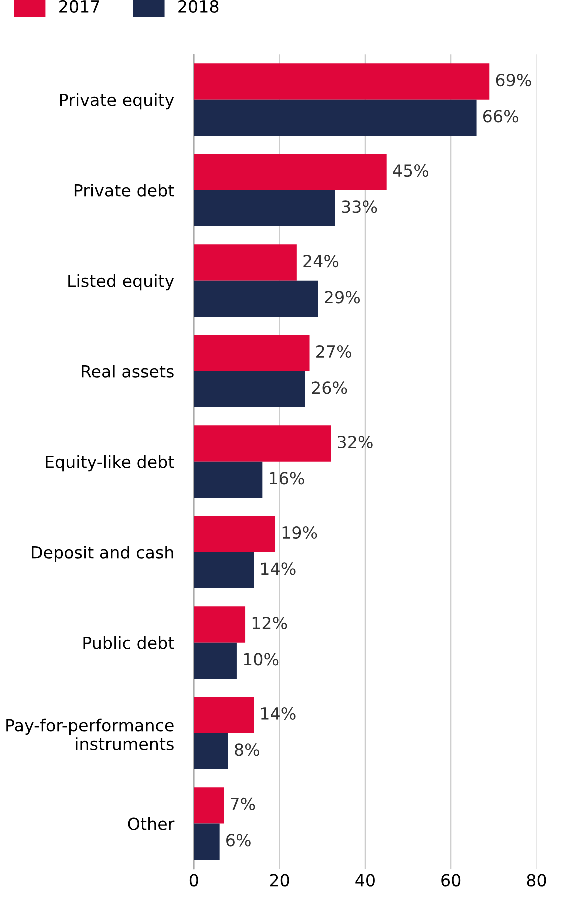 The image size is (571, 910). Describe the element at coordinates (355, 442) in the screenshot. I see `data-label: 32%` at that location.